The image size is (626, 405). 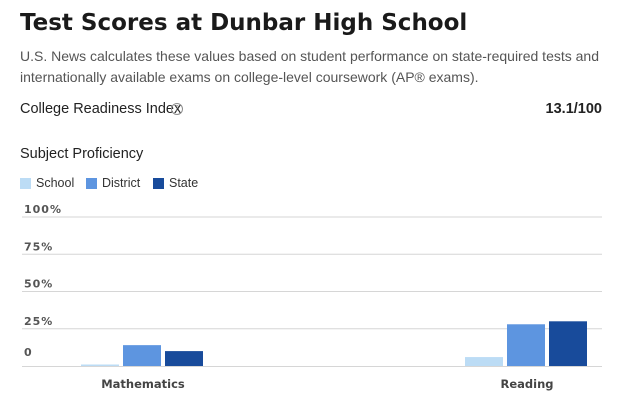 I want to click on legend-swatch-school, so click(x=25, y=183).